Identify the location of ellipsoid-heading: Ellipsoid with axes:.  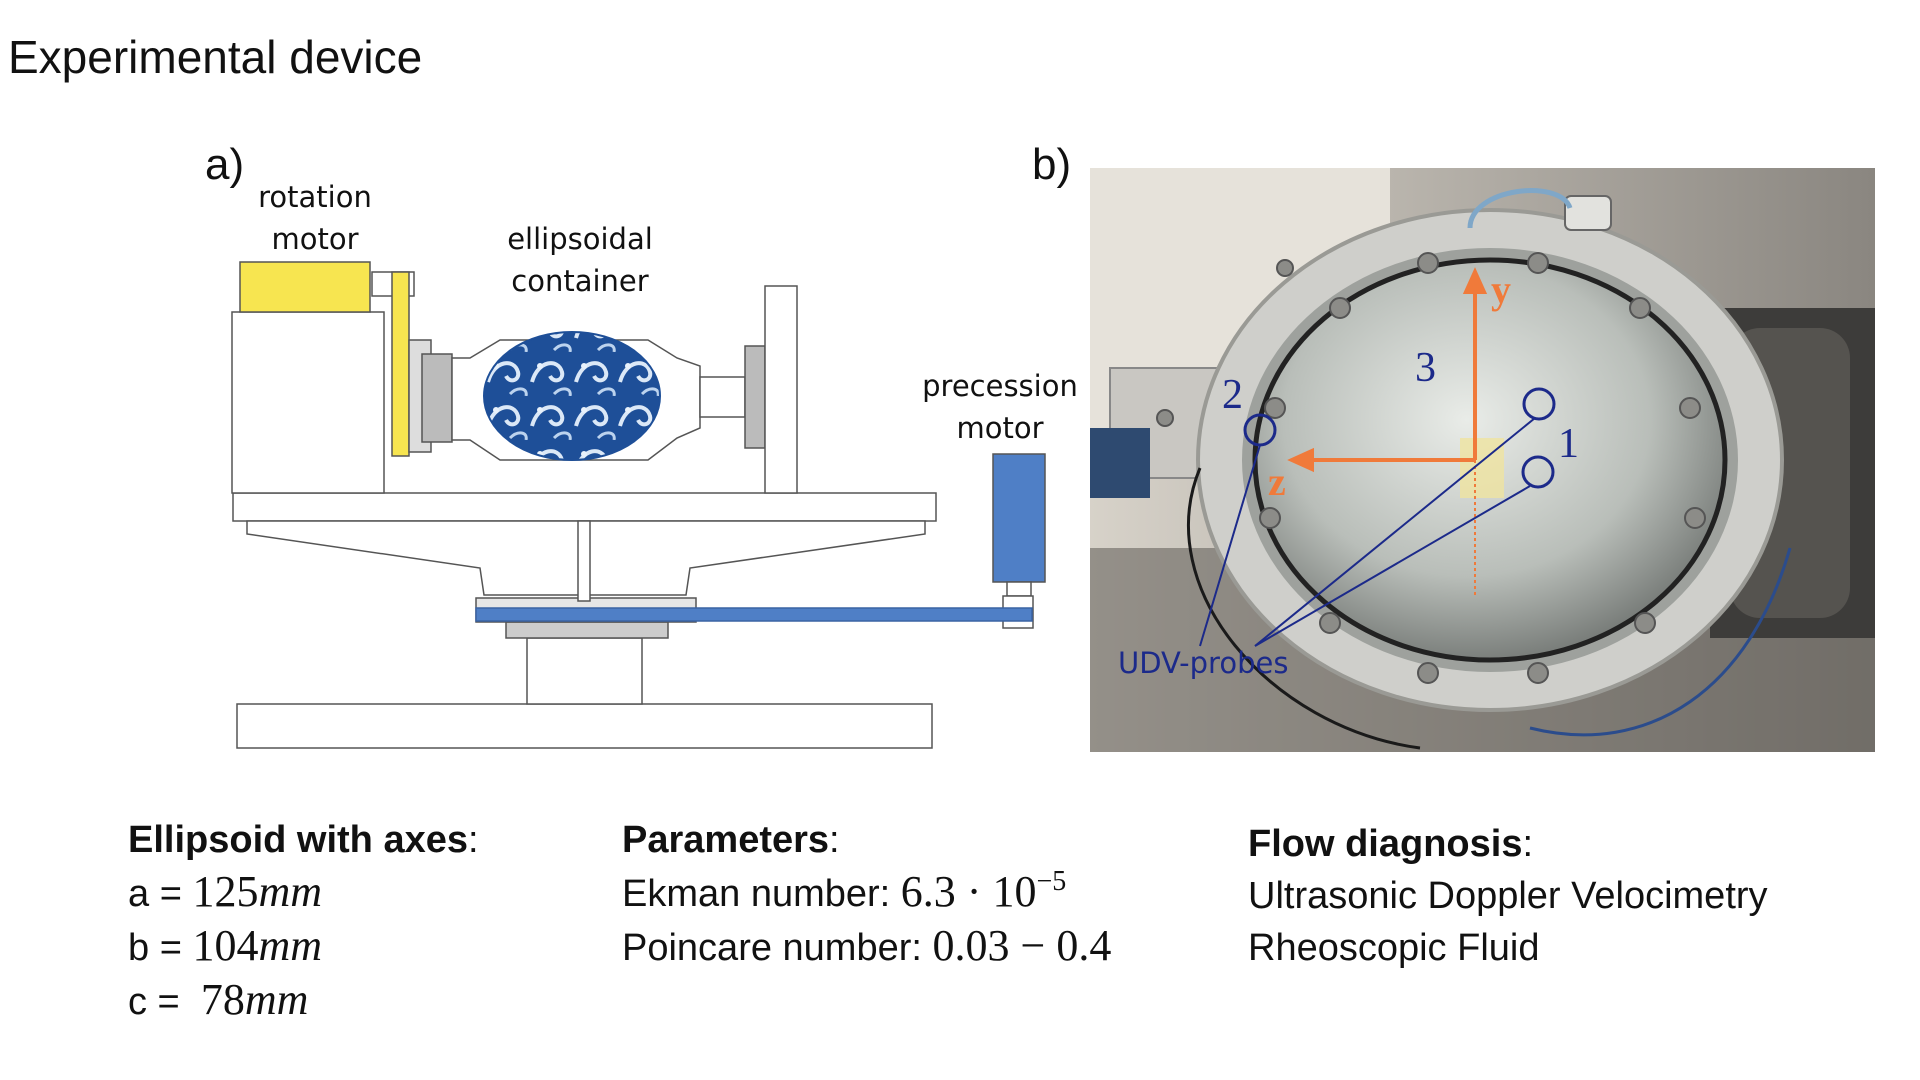
(358, 840).